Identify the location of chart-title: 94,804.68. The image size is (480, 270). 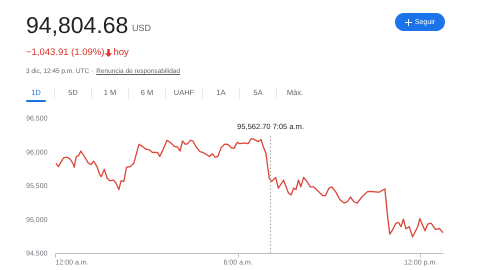
(77, 25).